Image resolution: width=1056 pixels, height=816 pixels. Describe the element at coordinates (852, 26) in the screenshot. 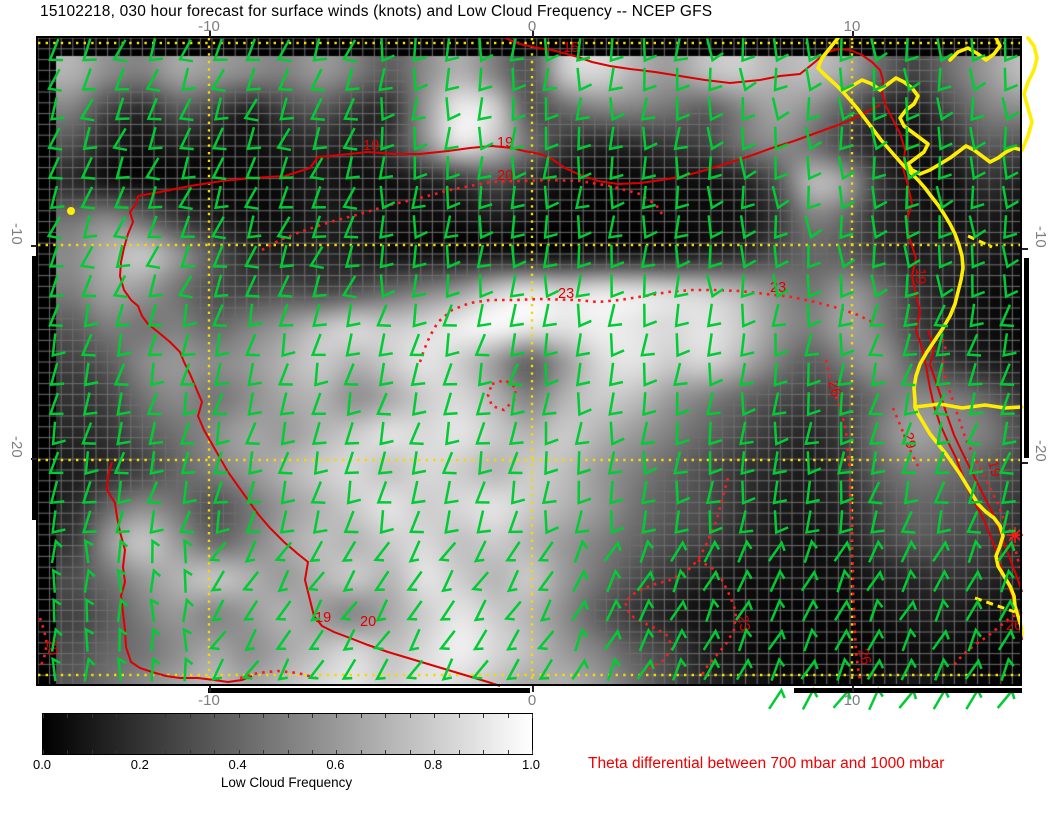

I see `axis-tick-top: 10` at that location.